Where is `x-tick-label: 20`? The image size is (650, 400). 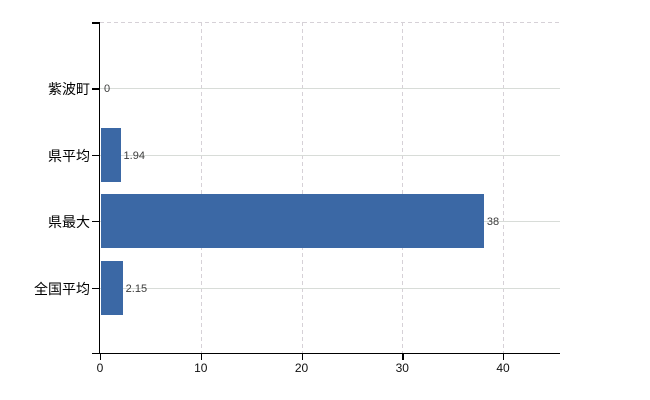 x-tick-label: 20 is located at coordinates (301, 368).